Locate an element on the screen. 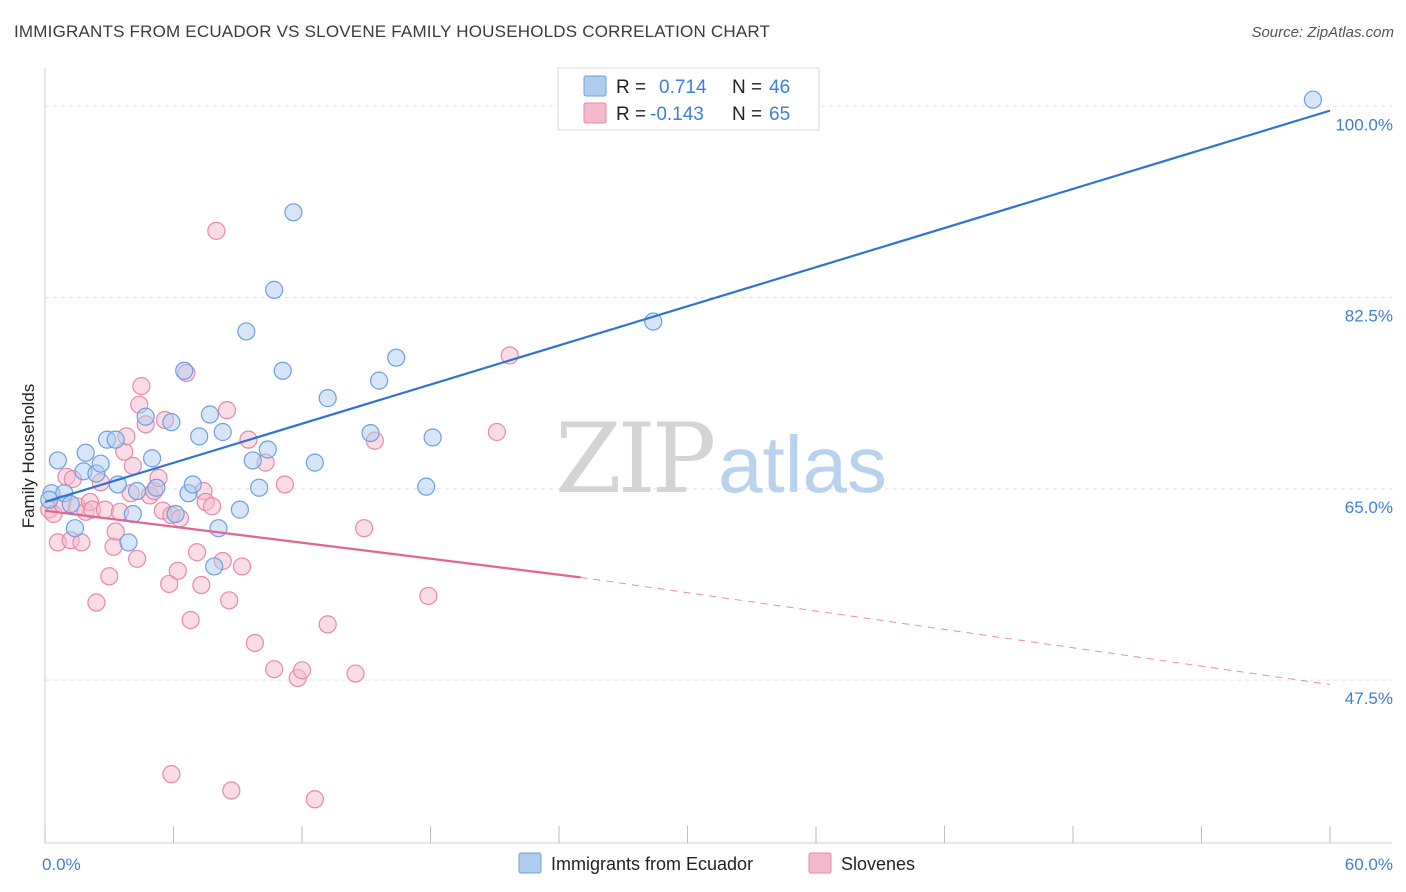 The width and height of the screenshot is (1406, 892). y-axis-label: Family Households is located at coordinates (28, 456).